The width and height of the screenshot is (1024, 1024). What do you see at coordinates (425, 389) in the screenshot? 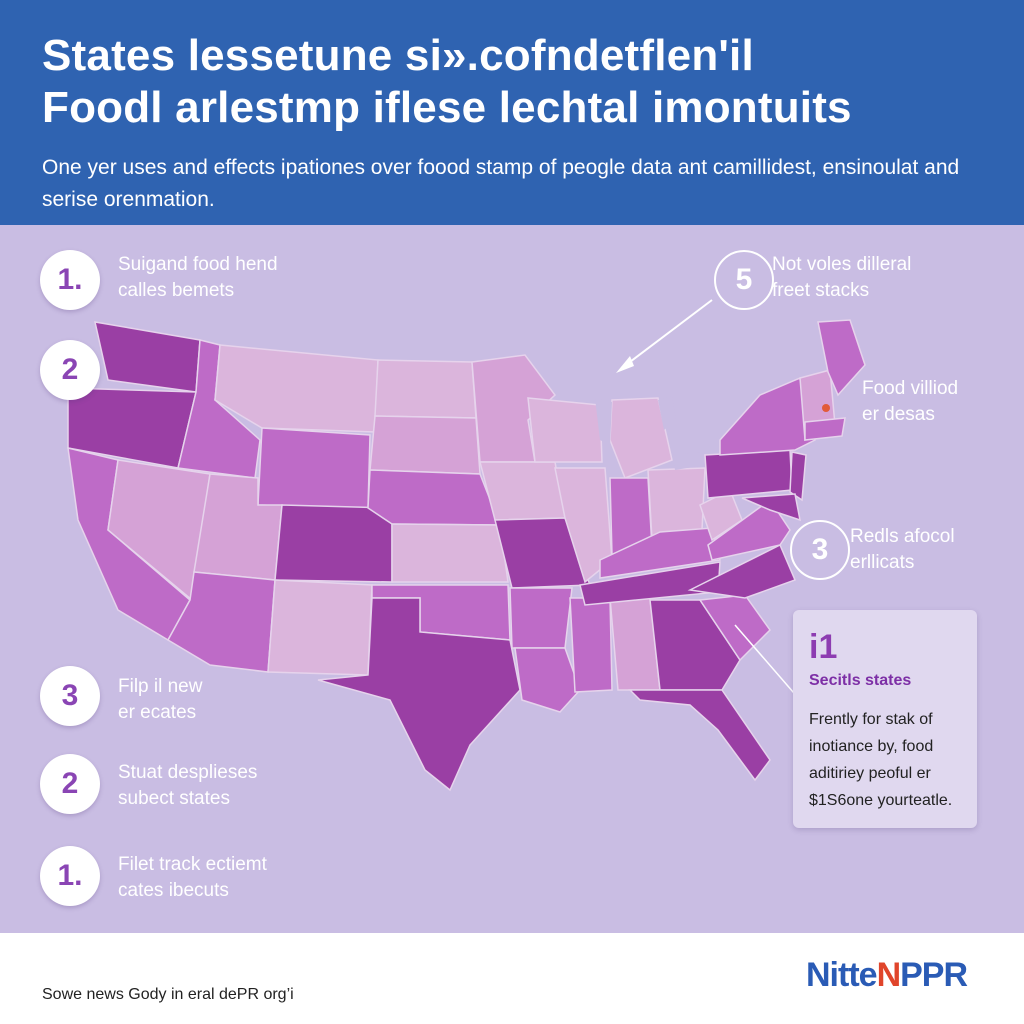
I see `state-north-dakota` at bounding box center [425, 389].